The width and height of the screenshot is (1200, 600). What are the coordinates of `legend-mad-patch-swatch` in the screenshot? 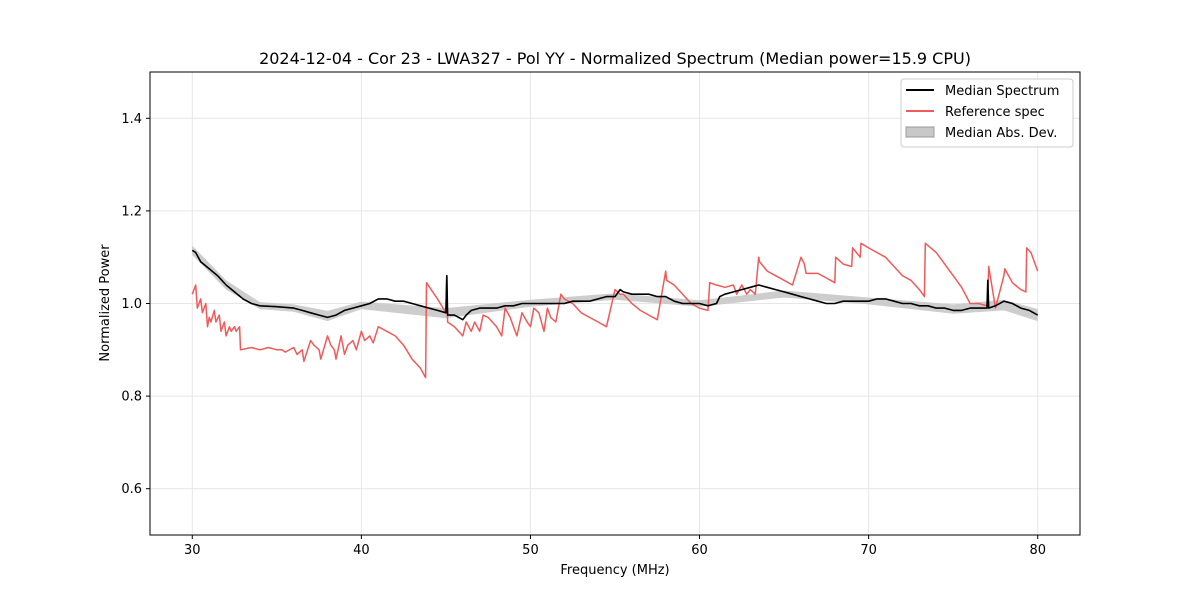 It's located at (920, 132).